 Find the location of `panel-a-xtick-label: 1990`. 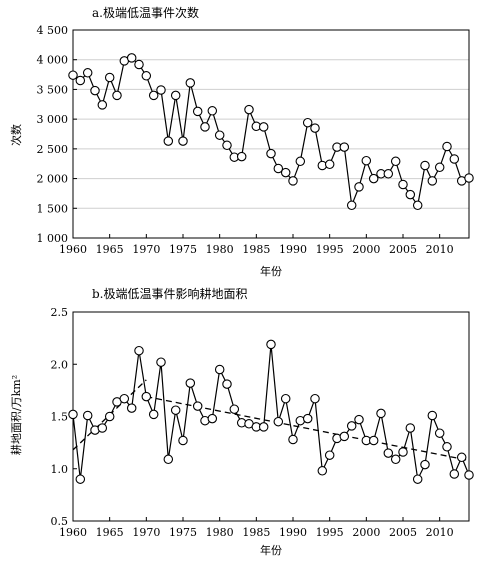

panel-a-xtick-label: 1990 is located at coordinates (293, 249).